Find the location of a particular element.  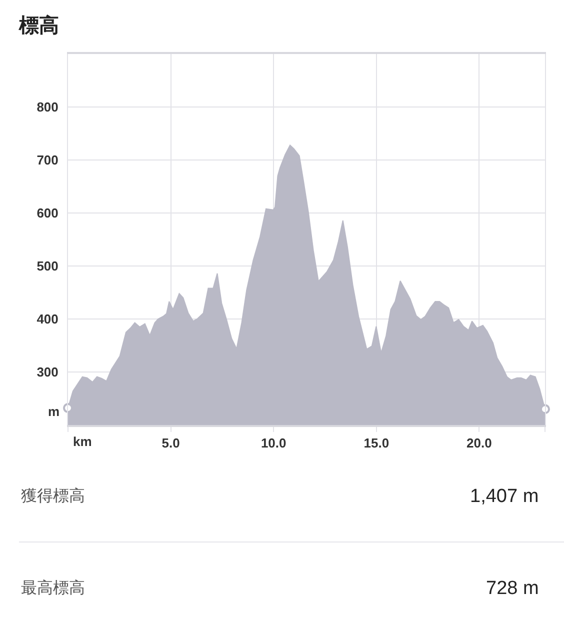

x-tick-label: 20.0 is located at coordinates (479, 442).